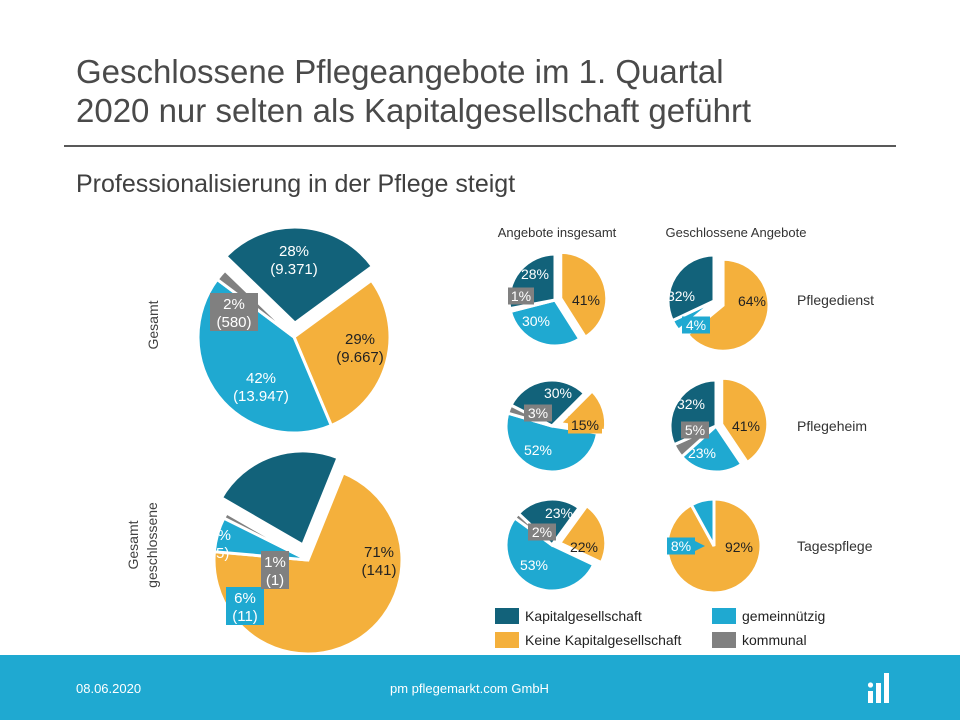  What do you see at coordinates (534, 565) in the screenshot?
I see `tagespflege-insgesamt-label-pct-1: 53%` at bounding box center [534, 565].